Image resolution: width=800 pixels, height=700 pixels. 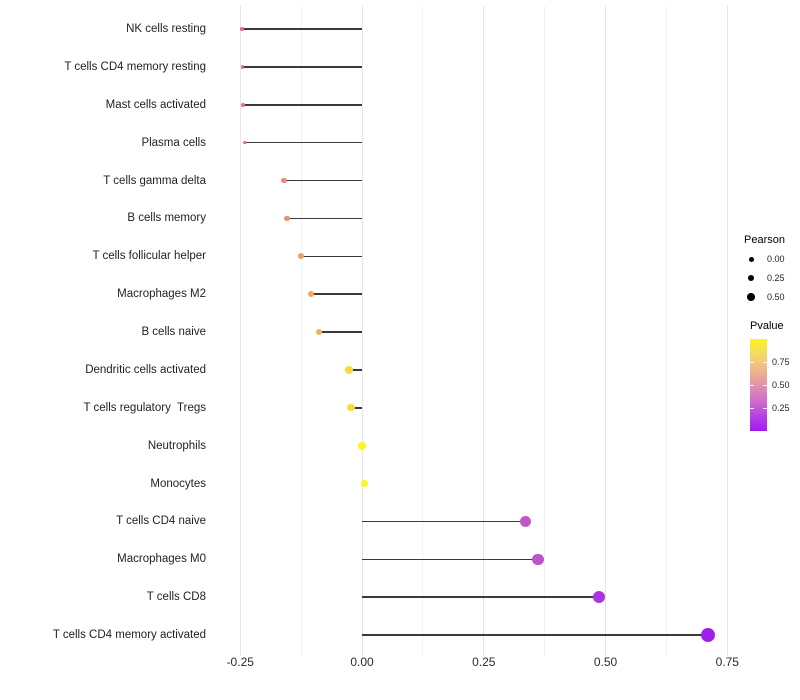 I want to click on category-label: Neutrophils, so click(x=176, y=445).